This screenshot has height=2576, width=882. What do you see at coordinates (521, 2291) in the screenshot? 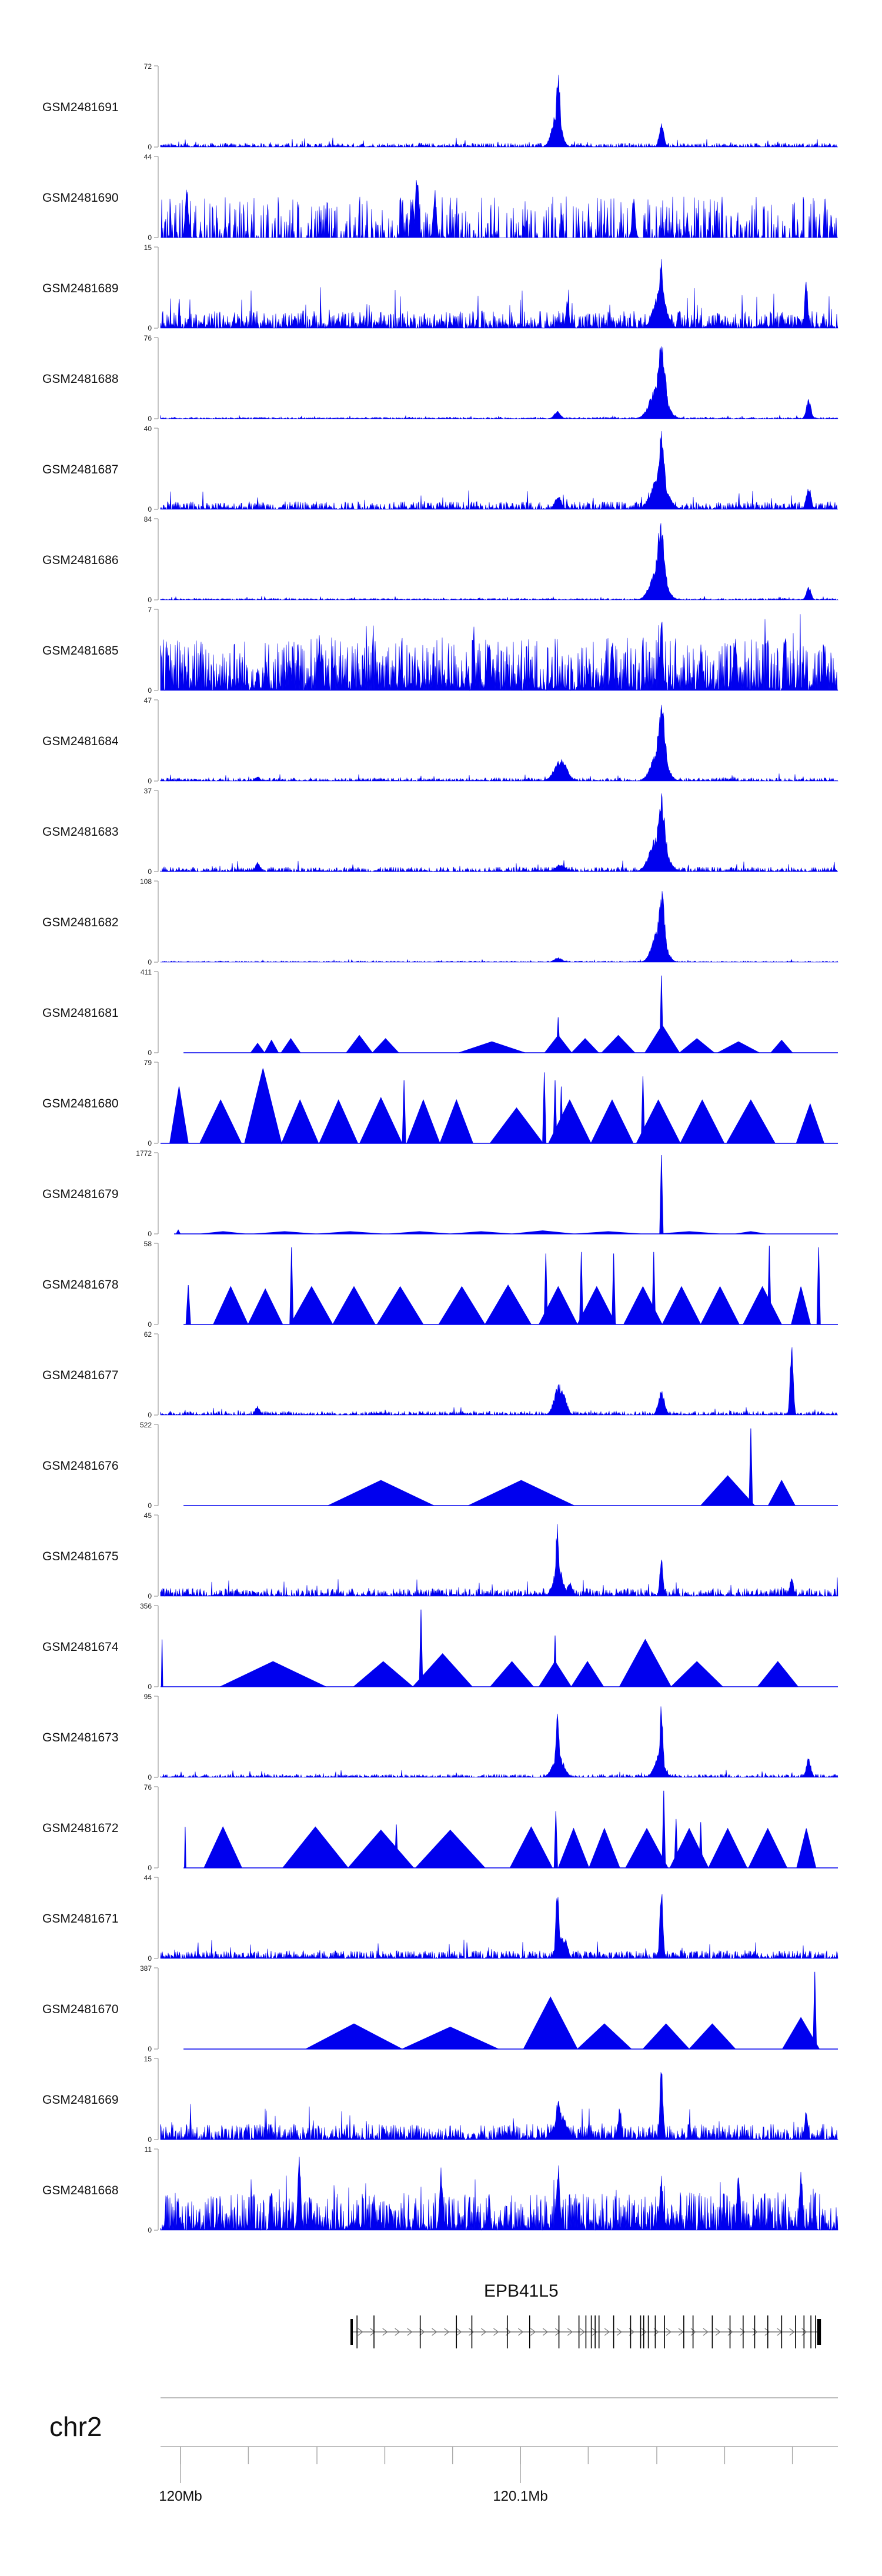
I see `gene-name: EPB41L5` at bounding box center [521, 2291].